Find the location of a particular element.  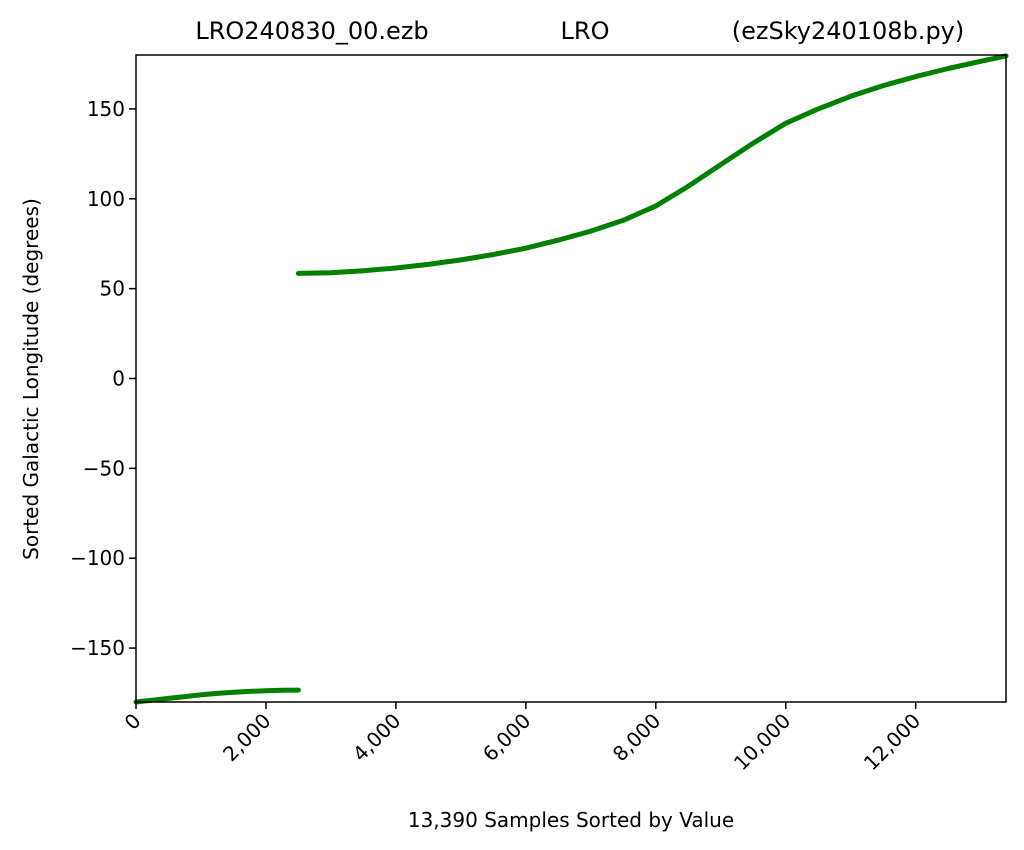

chart-title-right: (ezSky240108b.py) is located at coordinates (848, 31).